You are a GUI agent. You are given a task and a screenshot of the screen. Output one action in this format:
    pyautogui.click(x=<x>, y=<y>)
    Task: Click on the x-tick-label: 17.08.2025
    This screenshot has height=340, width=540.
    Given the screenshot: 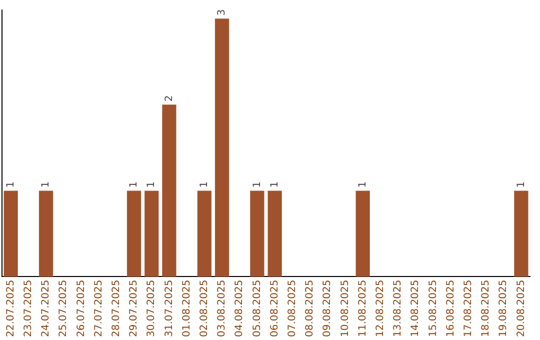 What is the action you would take?
    pyautogui.click(x=468, y=309)
    